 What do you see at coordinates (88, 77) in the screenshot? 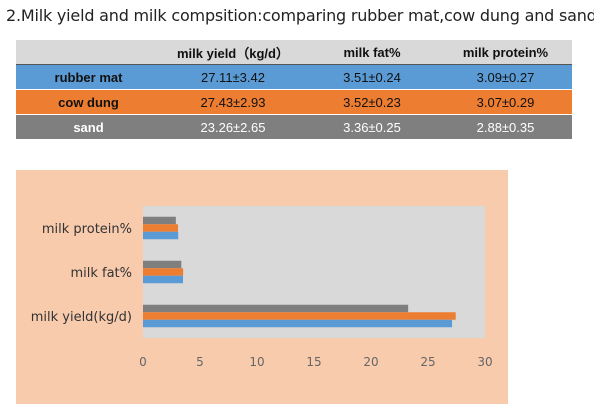
I see `row-label-rubber-mat: rubber mat` at bounding box center [88, 77].